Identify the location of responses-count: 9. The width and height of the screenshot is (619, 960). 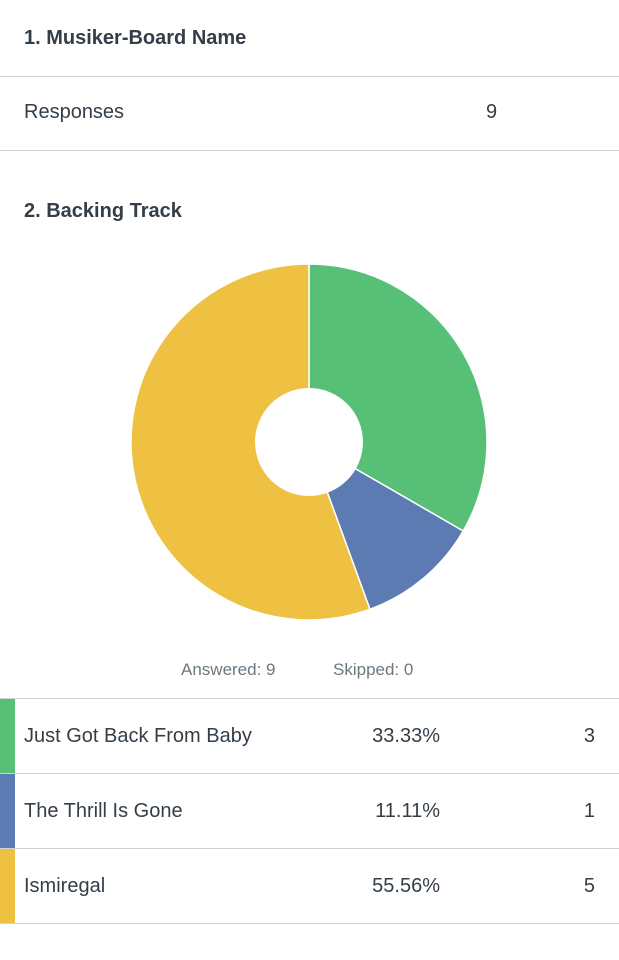
(492, 112).